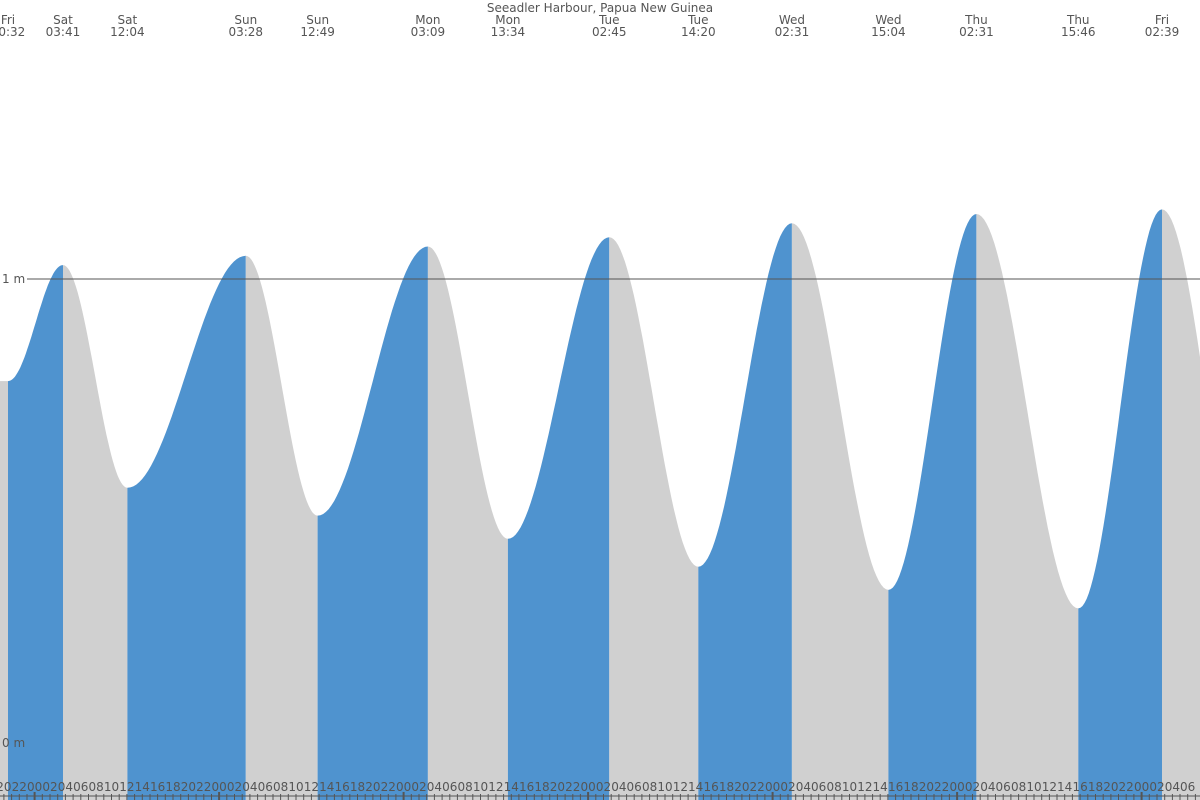 This screenshot has width=1200, height=800. I want to click on extreme-time-label: 03:41, so click(63, 32).